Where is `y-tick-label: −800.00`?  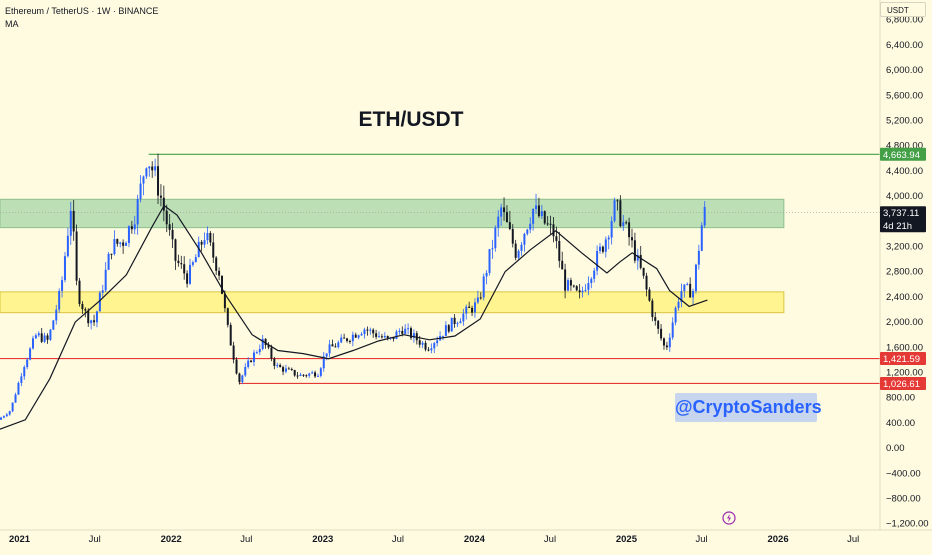
y-tick-label: −800.00 is located at coordinates (903, 499).